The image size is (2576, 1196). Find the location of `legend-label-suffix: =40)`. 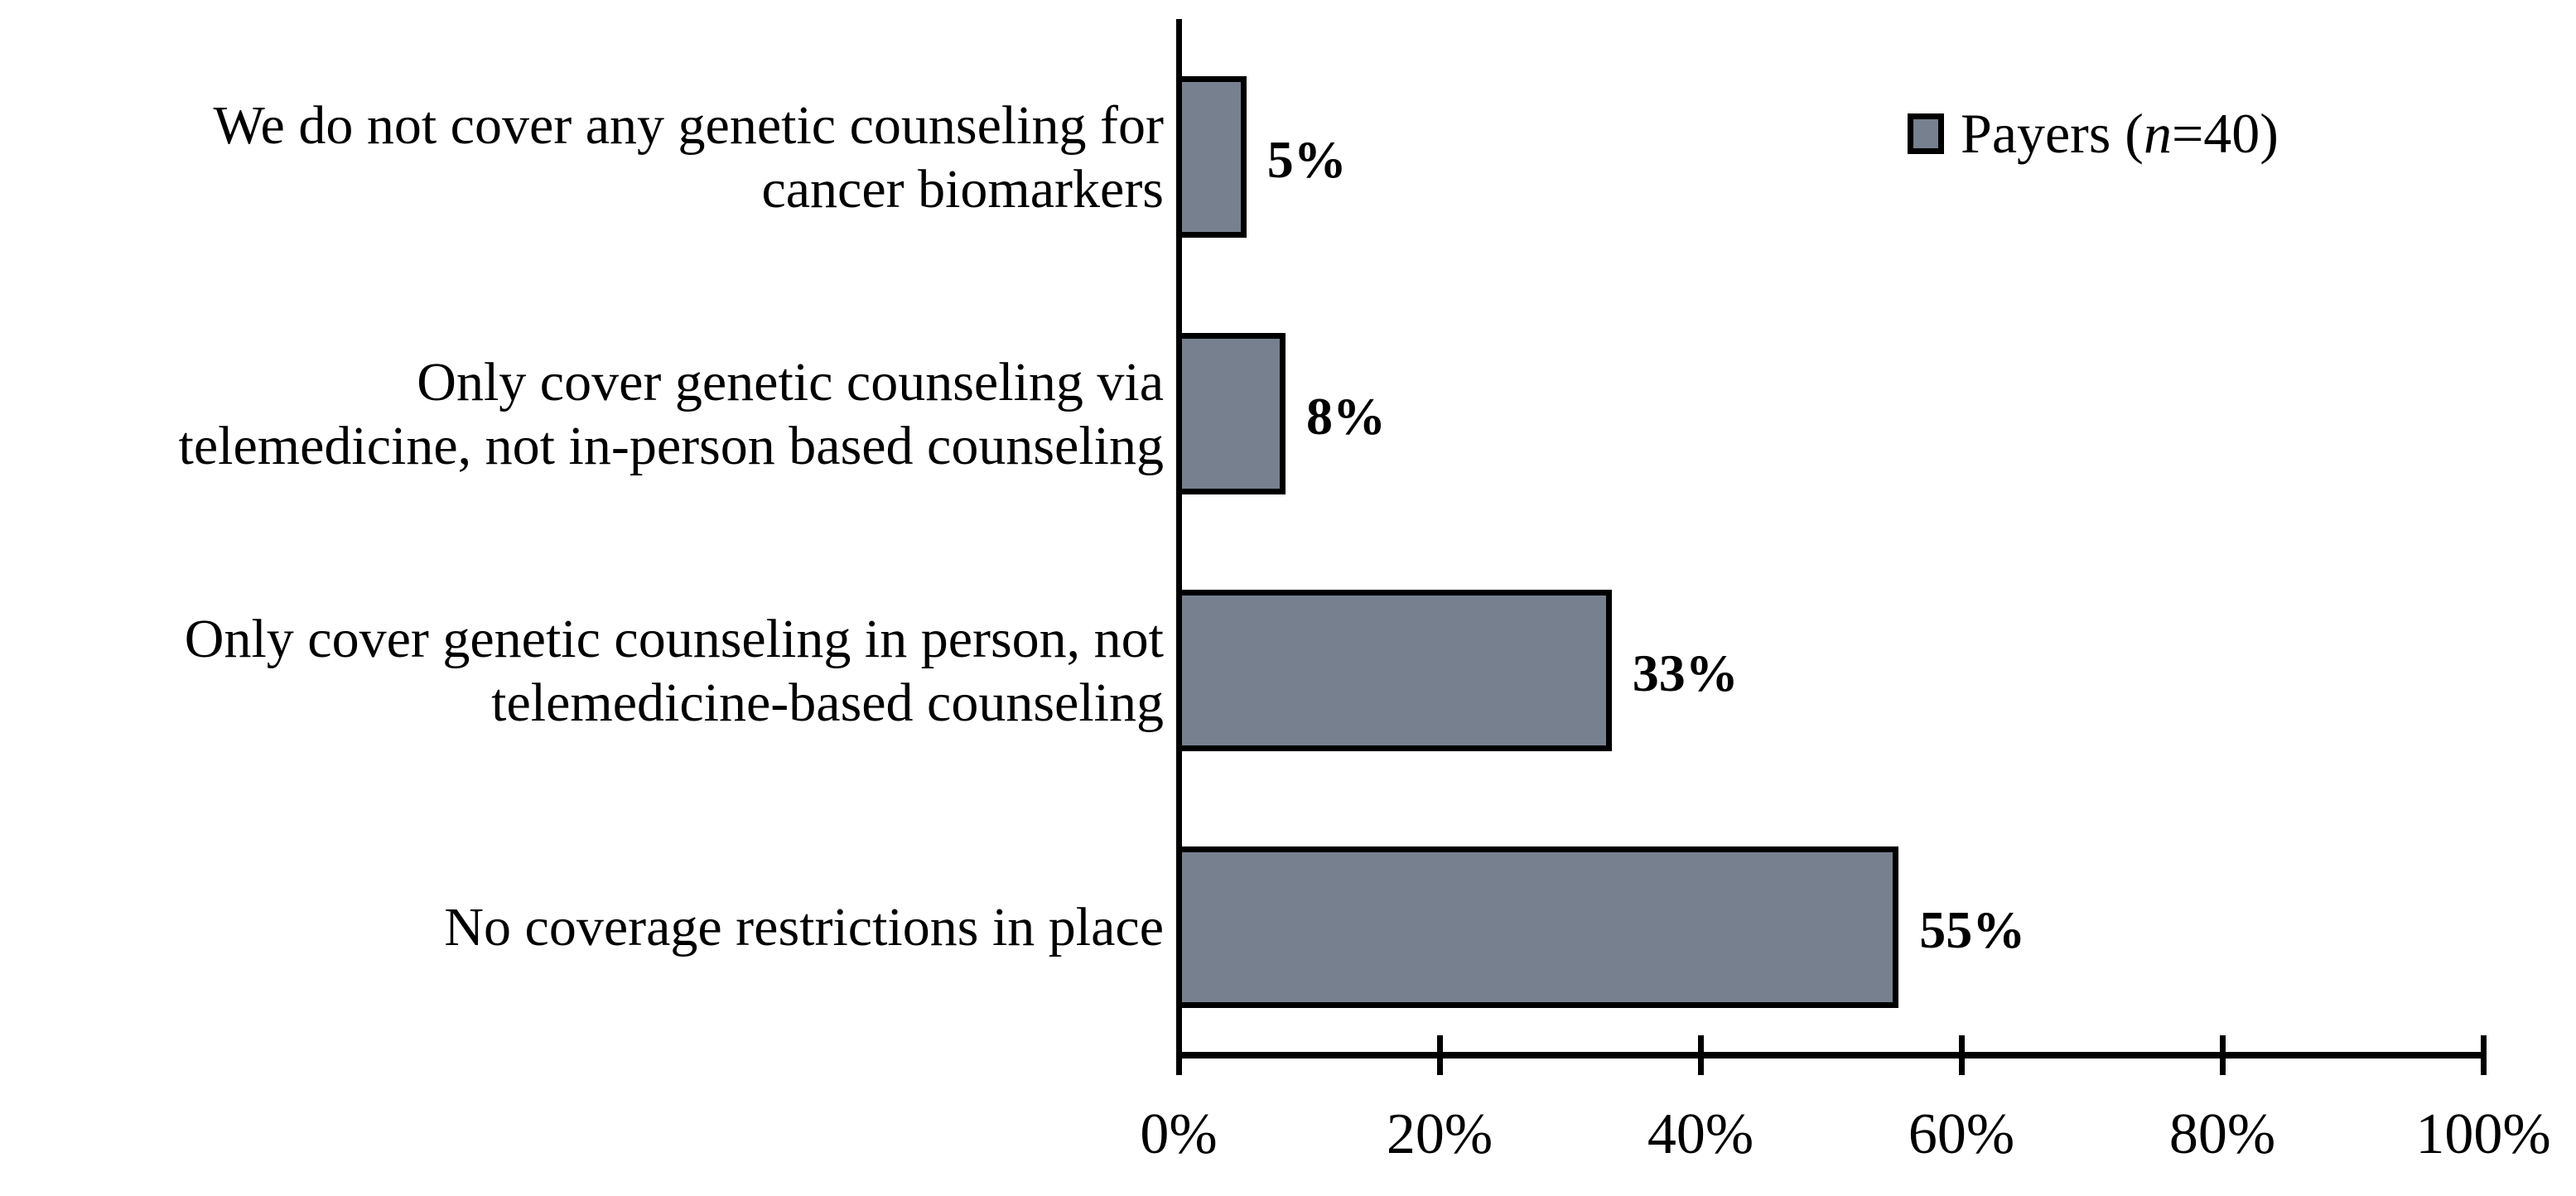

legend-label-suffix: =40) is located at coordinates (2225, 133).